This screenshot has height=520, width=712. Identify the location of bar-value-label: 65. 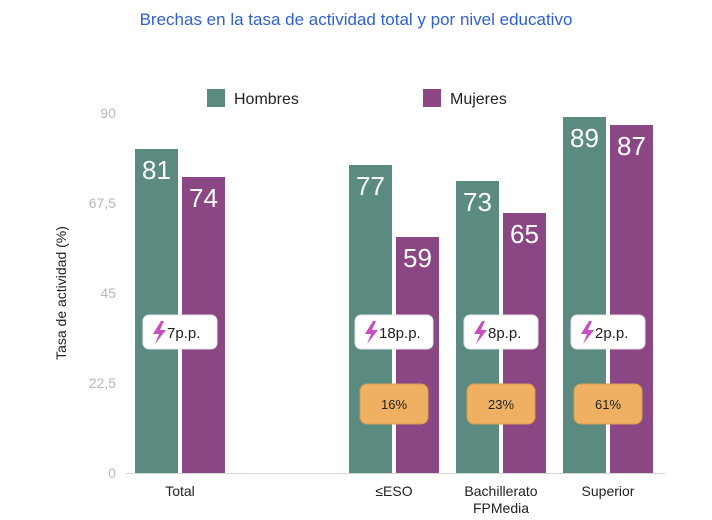
(524, 234).